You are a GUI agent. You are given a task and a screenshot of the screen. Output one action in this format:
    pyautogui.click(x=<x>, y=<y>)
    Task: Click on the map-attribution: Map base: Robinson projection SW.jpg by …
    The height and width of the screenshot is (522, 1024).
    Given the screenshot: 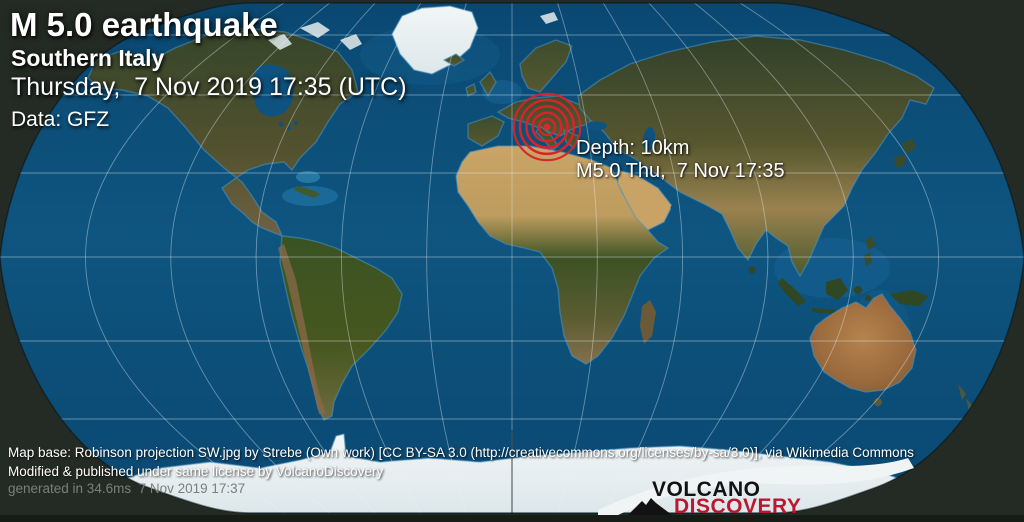 What is the action you would take?
    pyautogui.click(x=461, y=452)
    